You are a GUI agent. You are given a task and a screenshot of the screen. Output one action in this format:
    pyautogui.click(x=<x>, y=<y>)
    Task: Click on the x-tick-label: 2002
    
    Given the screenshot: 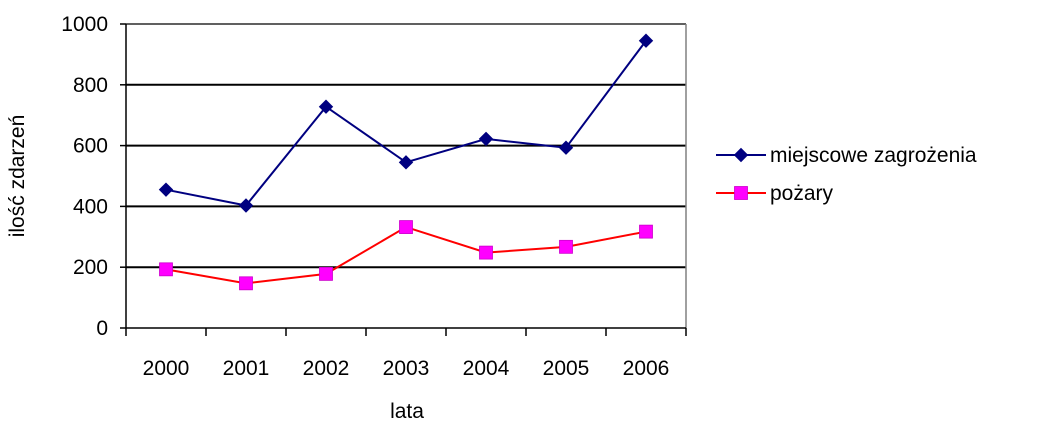 What is the action you would take?
    pyautogui.click(x=326, y=368)
    